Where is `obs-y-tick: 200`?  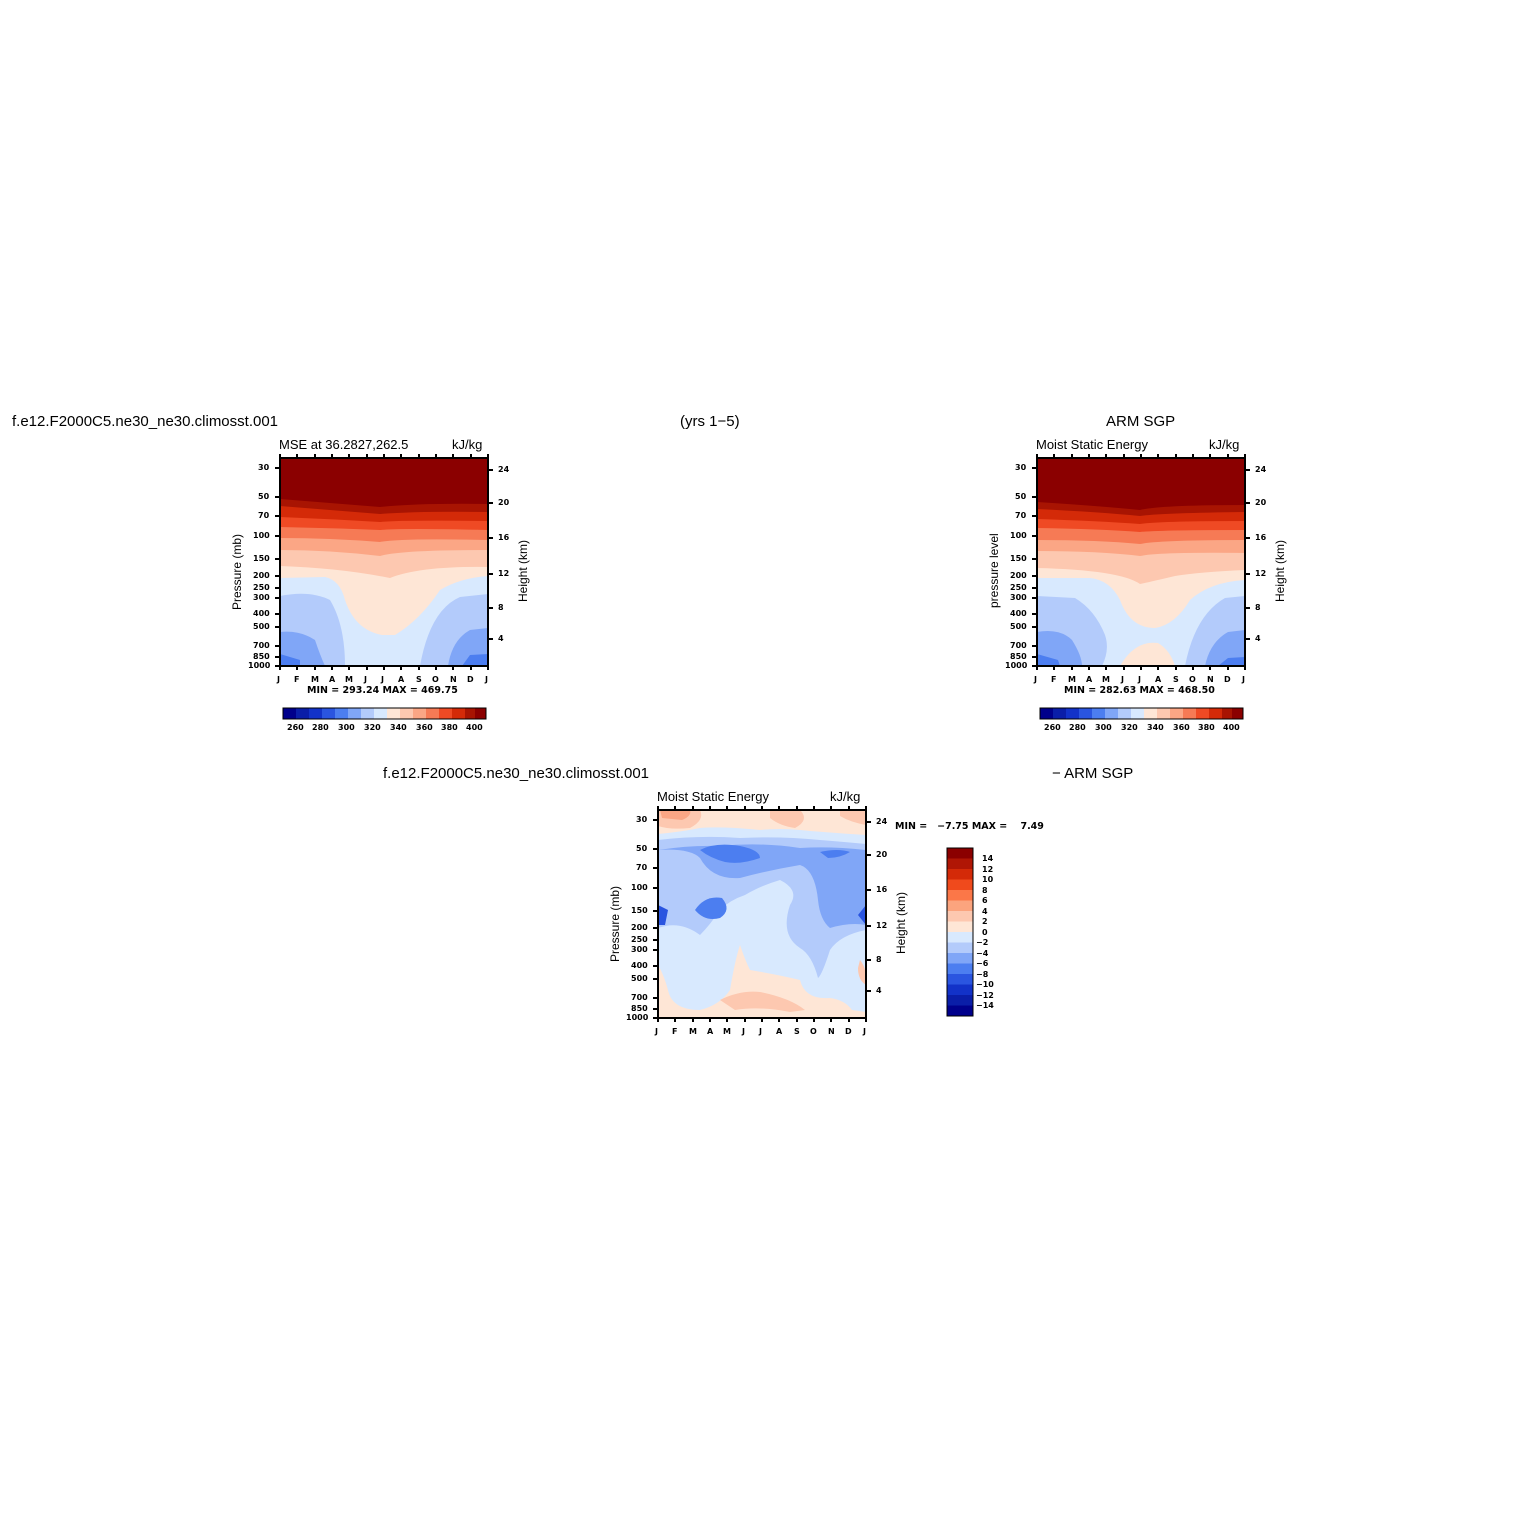
obs-y-tick: 200 is located at coordinates (1018, 575).